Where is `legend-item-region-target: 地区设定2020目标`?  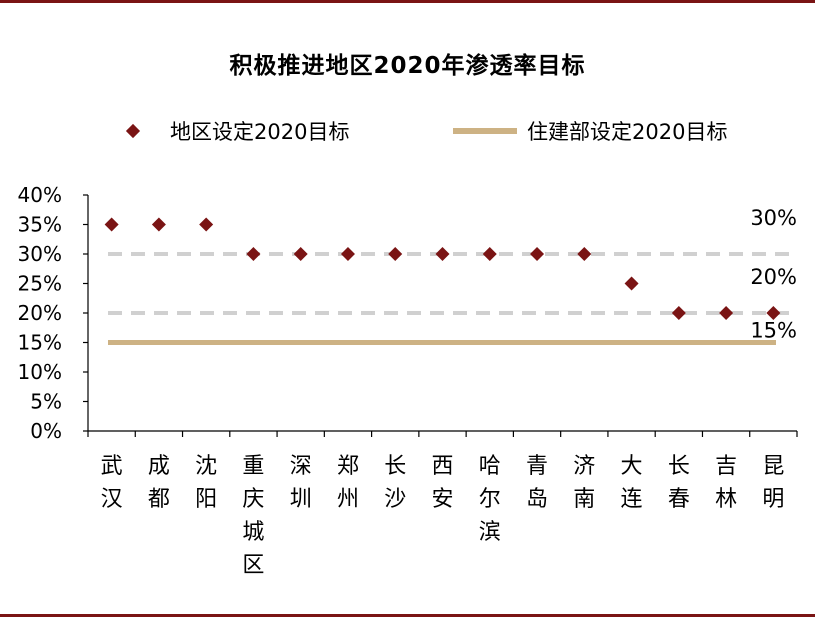 legend-item-region-target: 地区设定2020目标 is located at coordinates (237, 131).